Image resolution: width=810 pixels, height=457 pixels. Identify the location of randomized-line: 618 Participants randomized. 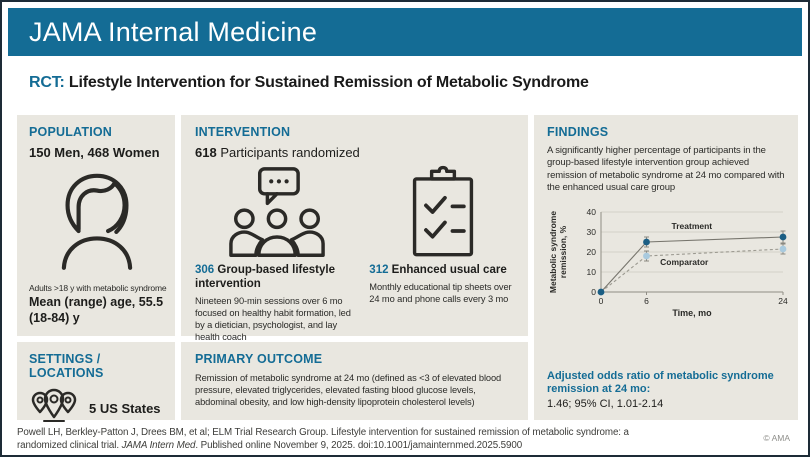
(355, 152).